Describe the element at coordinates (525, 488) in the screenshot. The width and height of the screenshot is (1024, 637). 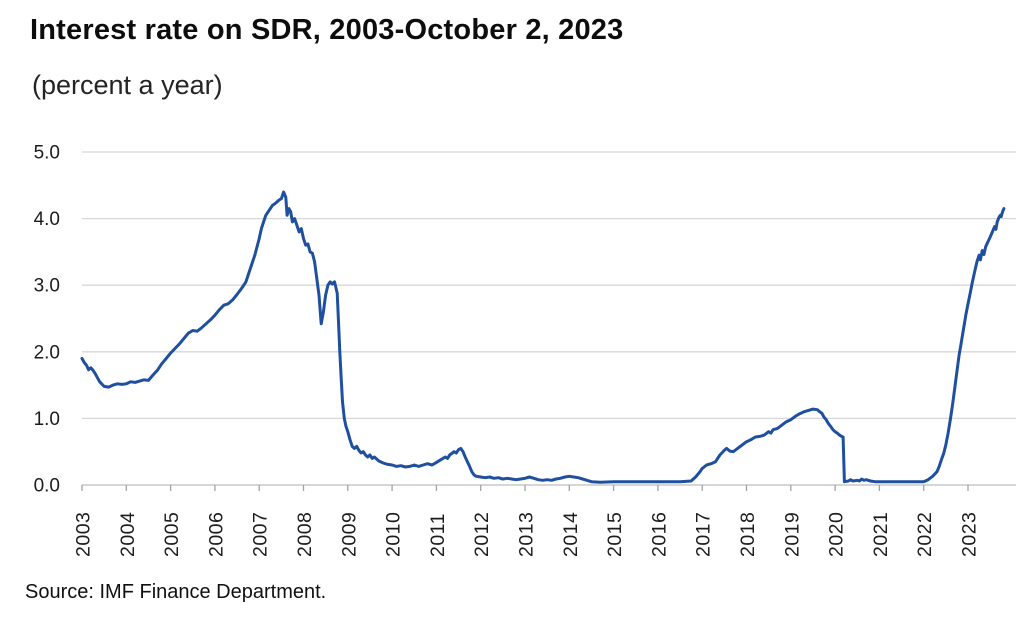
I see `x-axis-ticks` at that location.